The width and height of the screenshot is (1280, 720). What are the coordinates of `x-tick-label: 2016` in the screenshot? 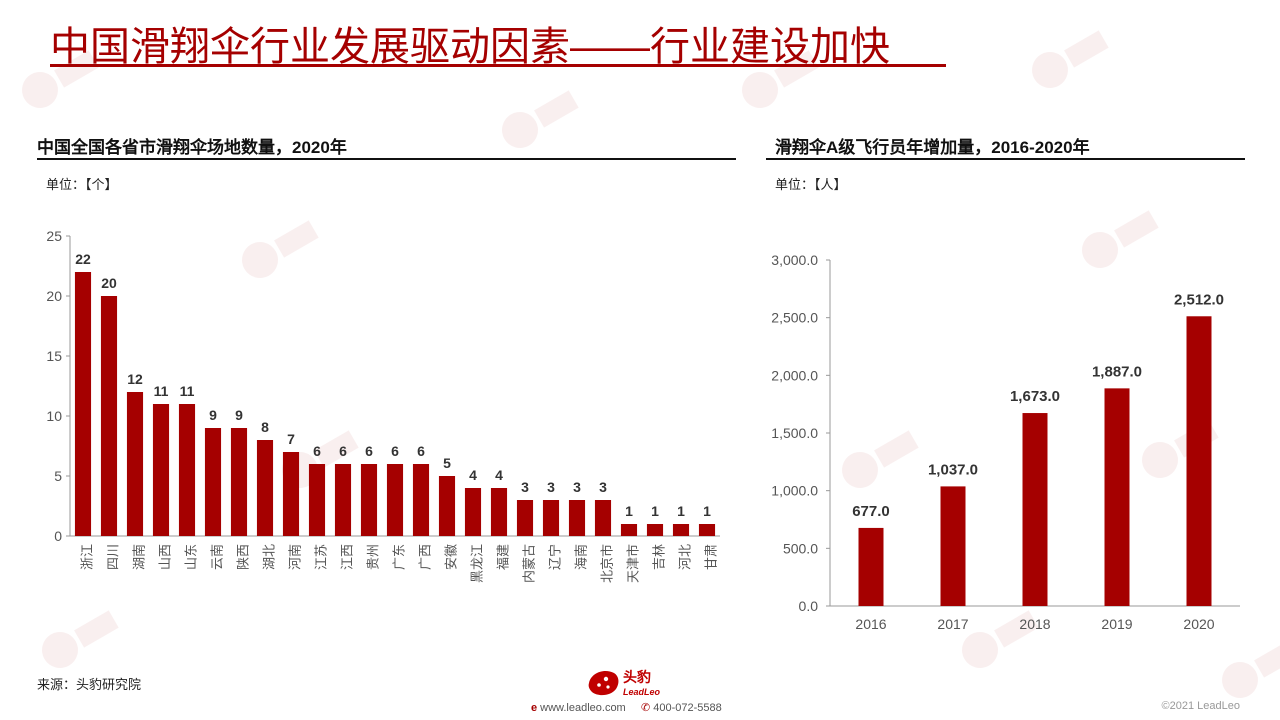 It's located at (870, 624).